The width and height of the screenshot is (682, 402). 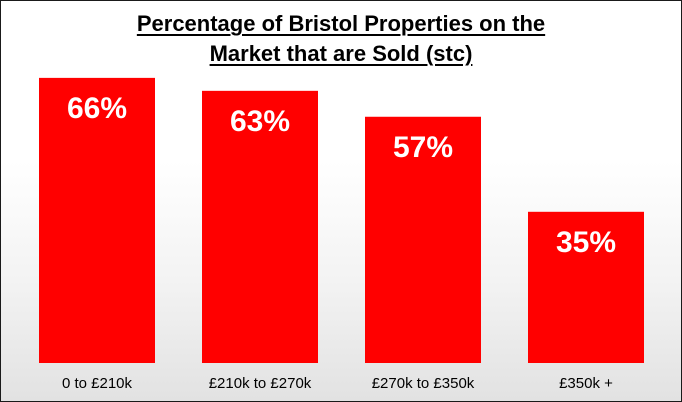 I want to click on bar-value-label-4: 35%, so click(x=586, y=242).